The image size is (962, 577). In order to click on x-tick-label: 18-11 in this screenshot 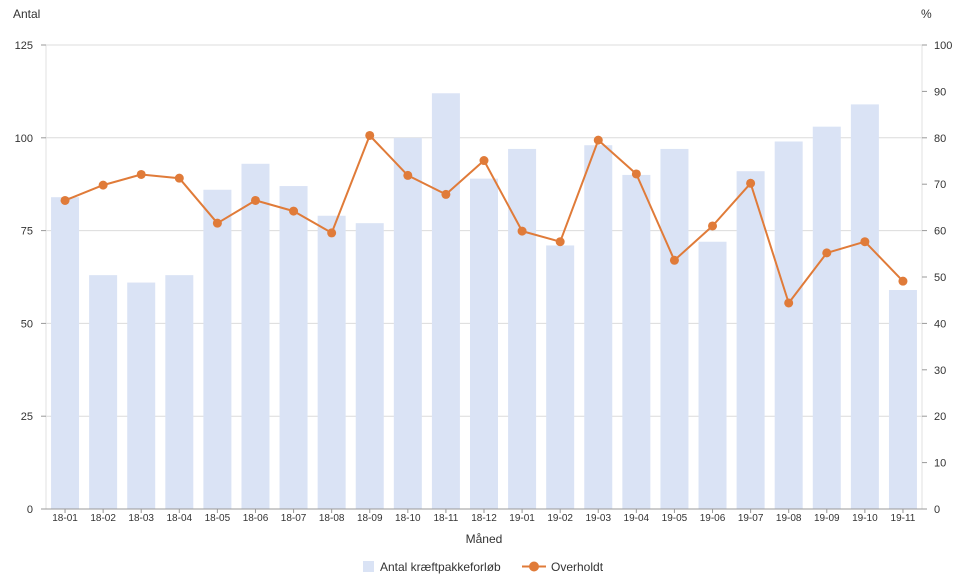, I will do `click(445, 518)`.